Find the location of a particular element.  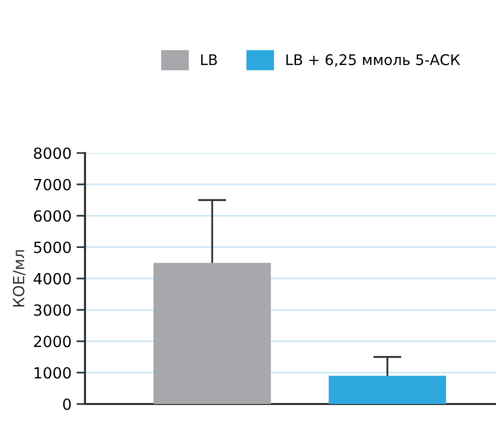

y-tick-label: 1000 is located at coordinates (52, 373).